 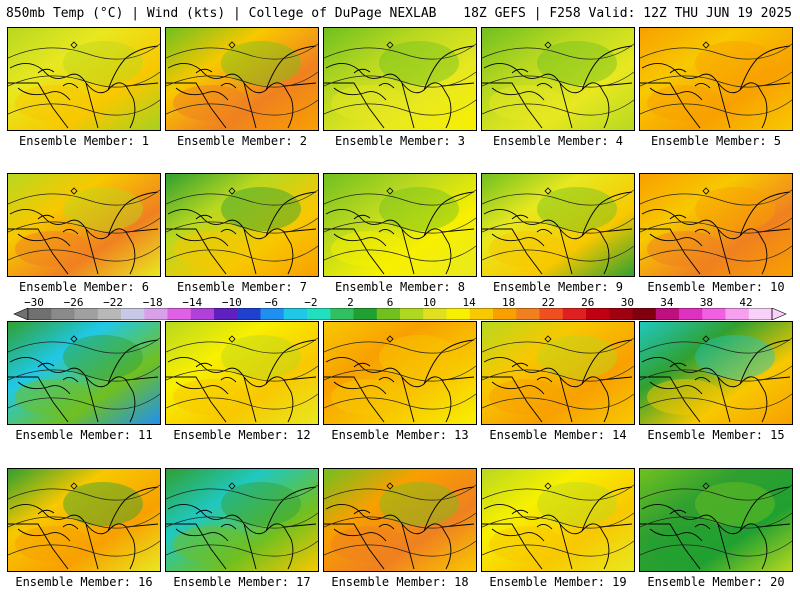 What do you see at coordinates (779, 314) in the screenshot?
I see `colorbar-max-arrow` at bounding box center [779, 314].